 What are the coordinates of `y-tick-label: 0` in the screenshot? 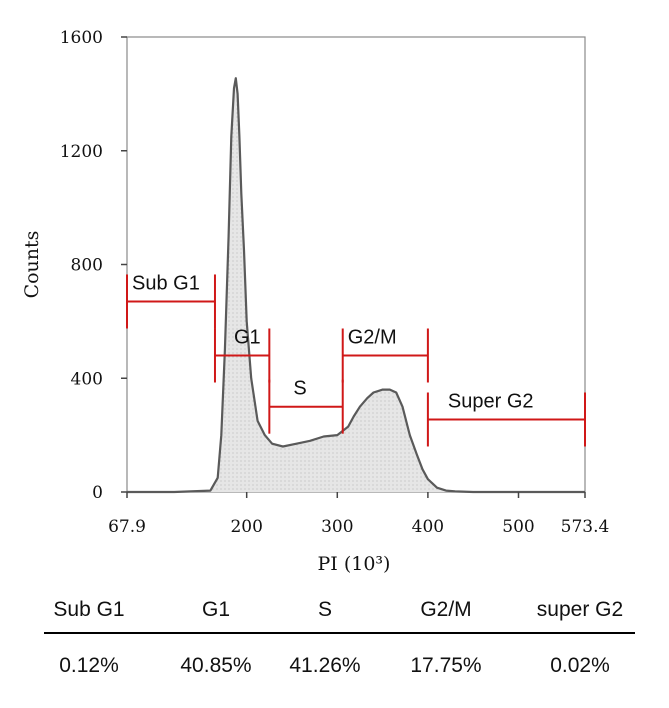 It's located at (97, 493).